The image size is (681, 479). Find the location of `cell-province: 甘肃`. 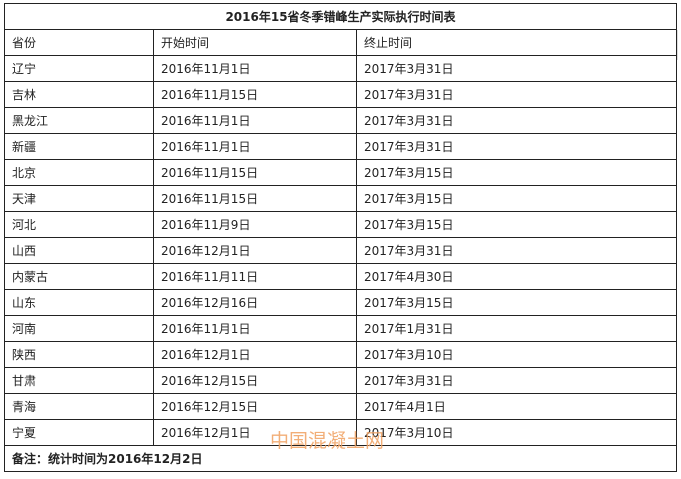

cell-province: 甘肃 is located at coordinates (79, 380).